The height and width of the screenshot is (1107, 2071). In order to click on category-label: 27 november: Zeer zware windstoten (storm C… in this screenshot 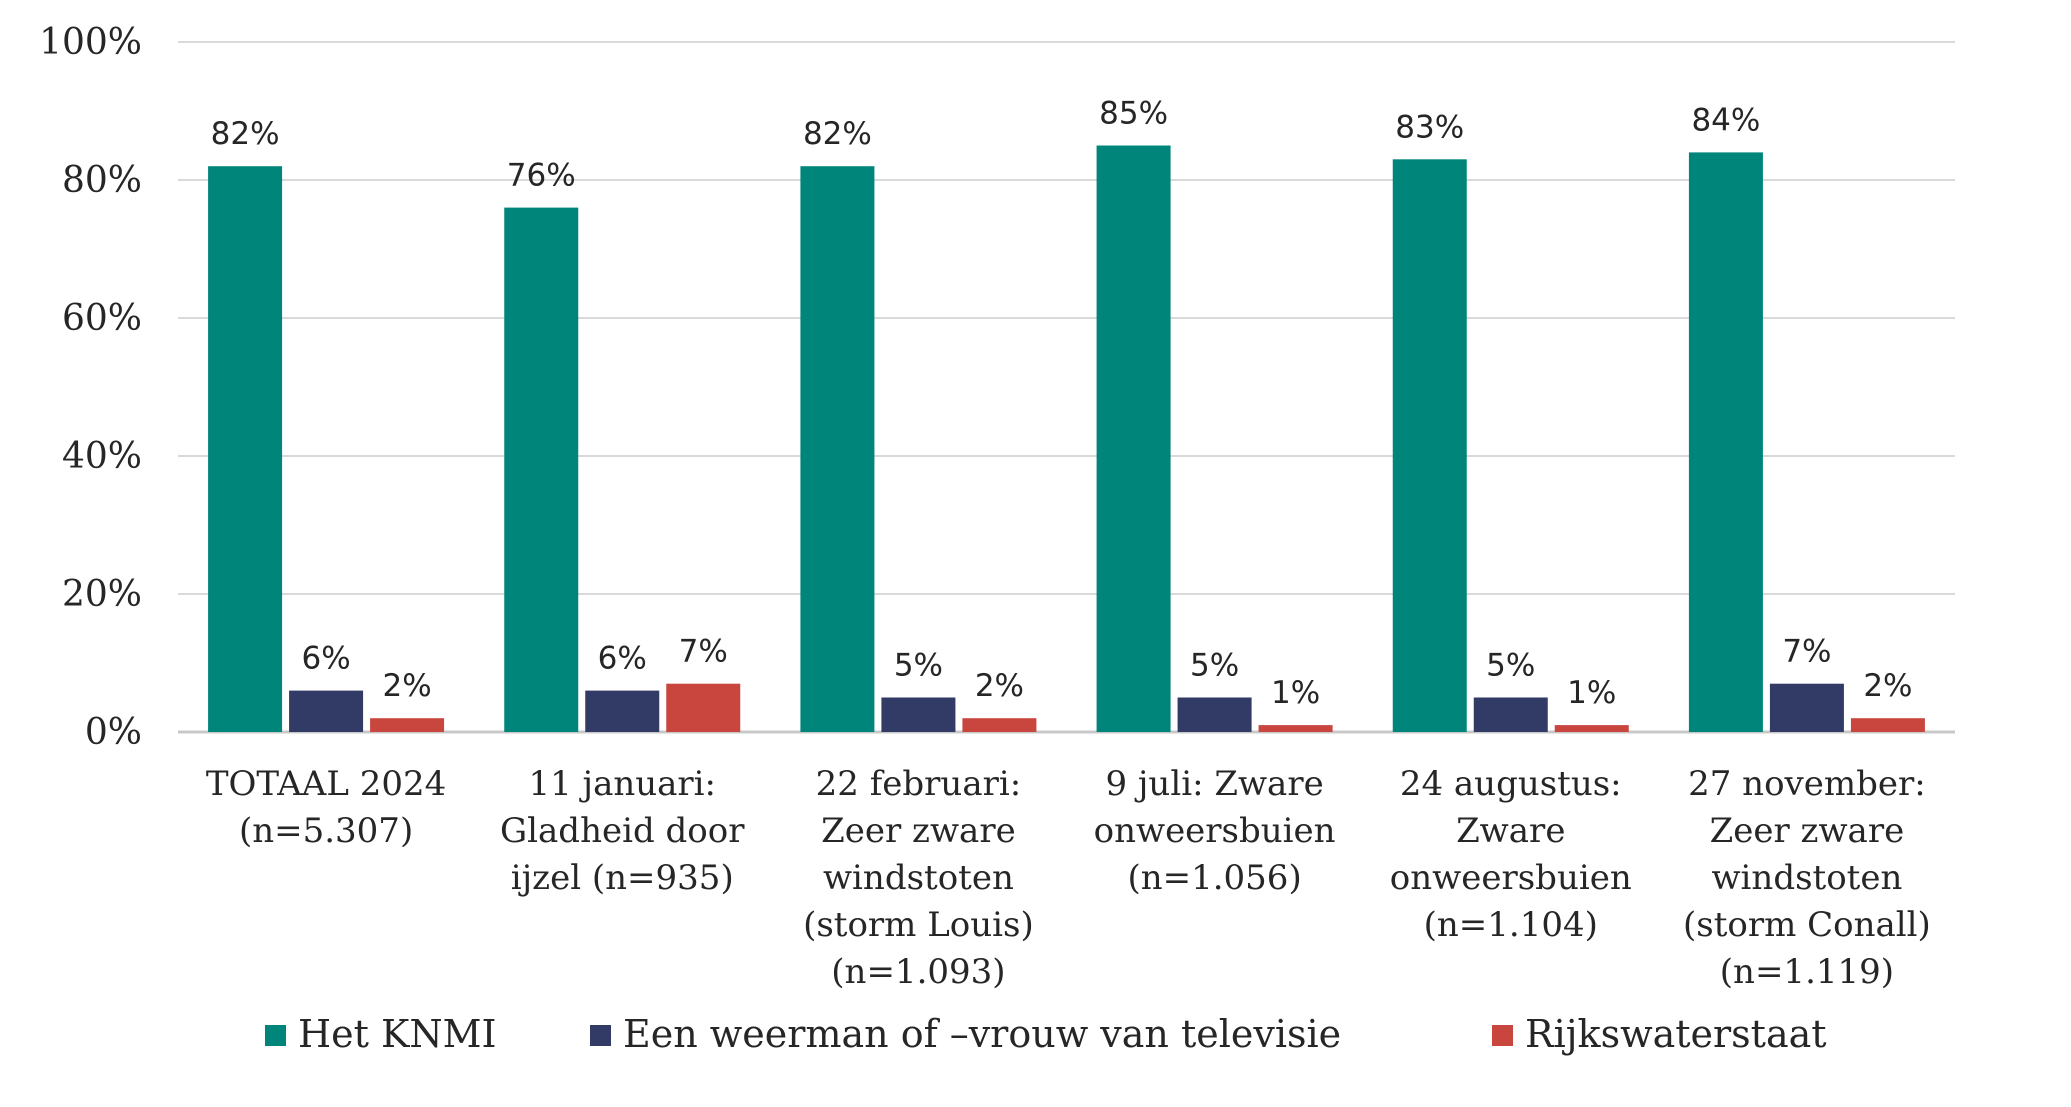, I will do `click(1807, 878)`.